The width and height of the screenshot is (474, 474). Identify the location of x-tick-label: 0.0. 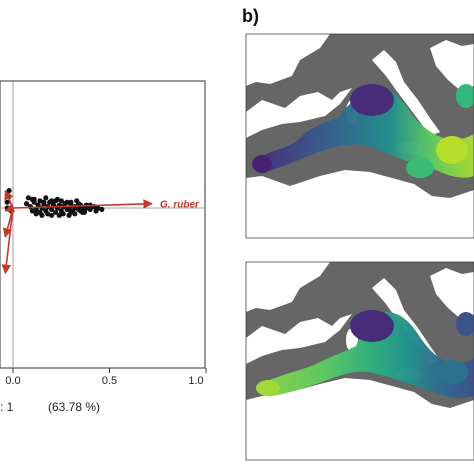
(12, 381).